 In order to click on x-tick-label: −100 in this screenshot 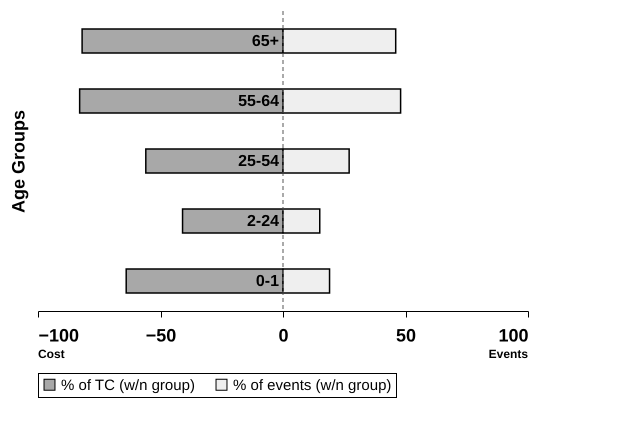, I will do `click(59, 336)`.